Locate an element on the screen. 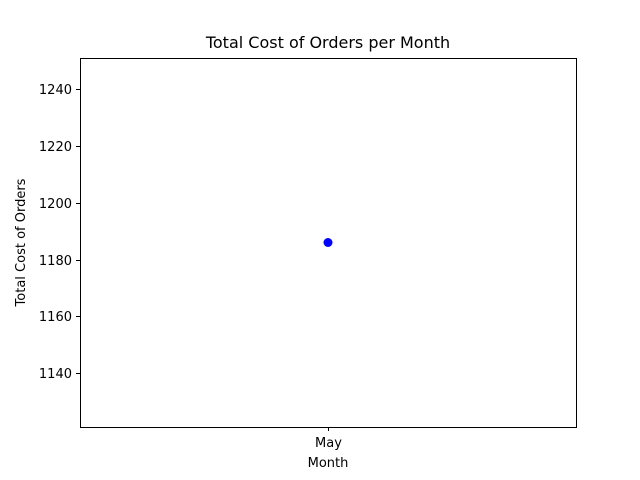 This screenshot has height=480, width=640. y-axis-label: Total Cost of Orders is located at coordinates (21, 242).